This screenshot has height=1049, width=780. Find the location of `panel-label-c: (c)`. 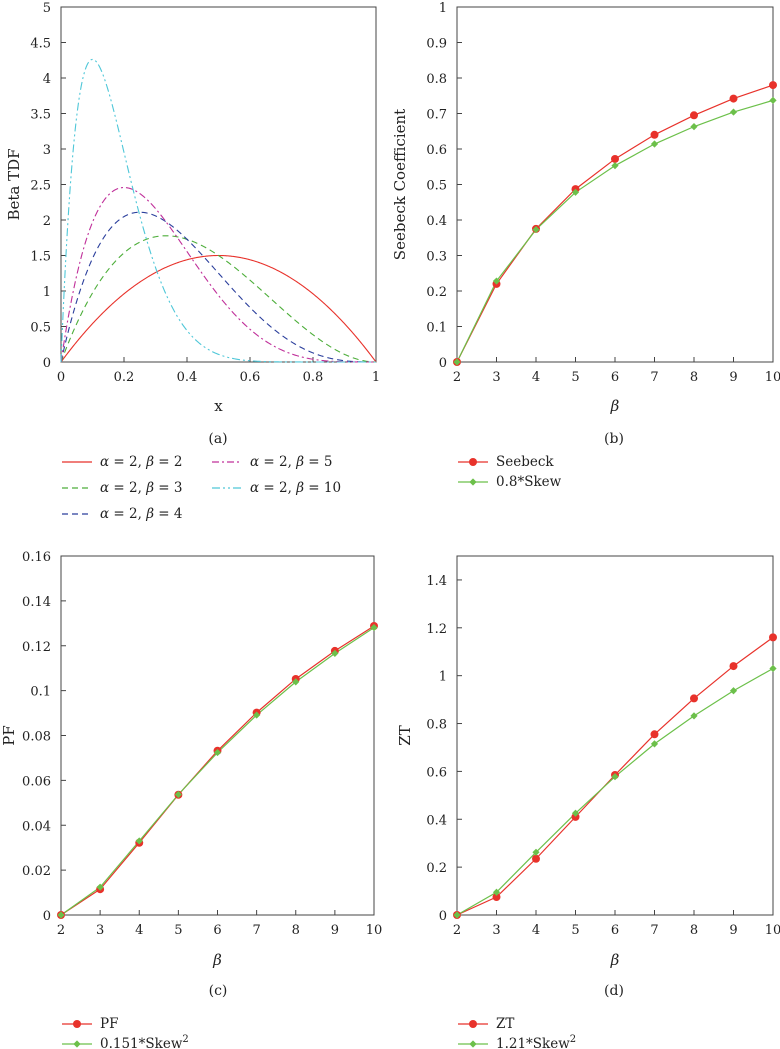

panel-label-c: (c) is located at coordinates (218, 991).